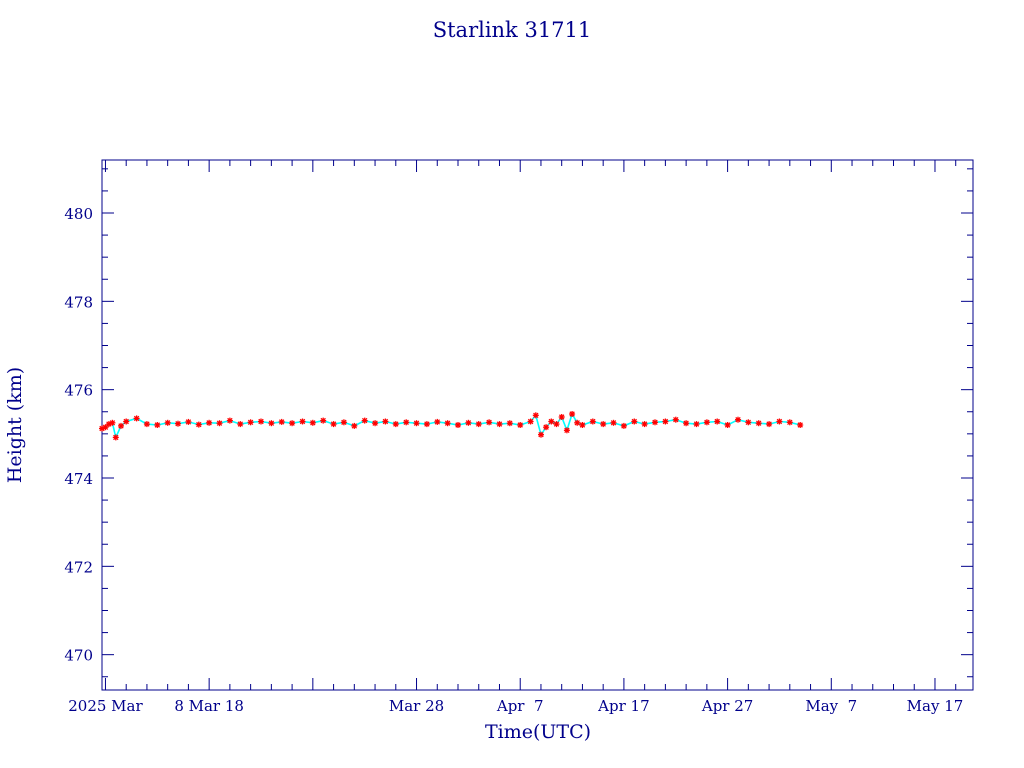 This screenshot has height=768, width=1024. I want to click on y-tick-label: 476, so click(78, 391).